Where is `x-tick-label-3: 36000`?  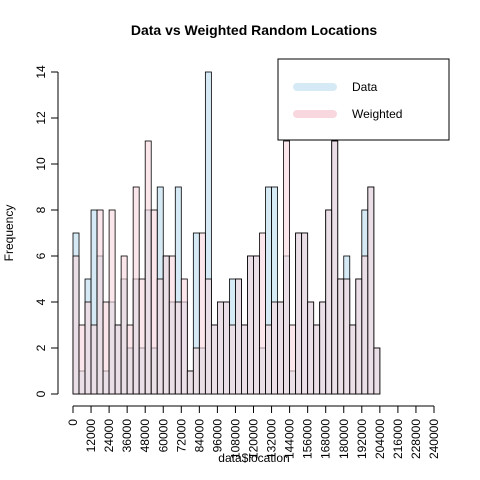 x-tick-label-3: 36000 is located at coordinates (127, 436).